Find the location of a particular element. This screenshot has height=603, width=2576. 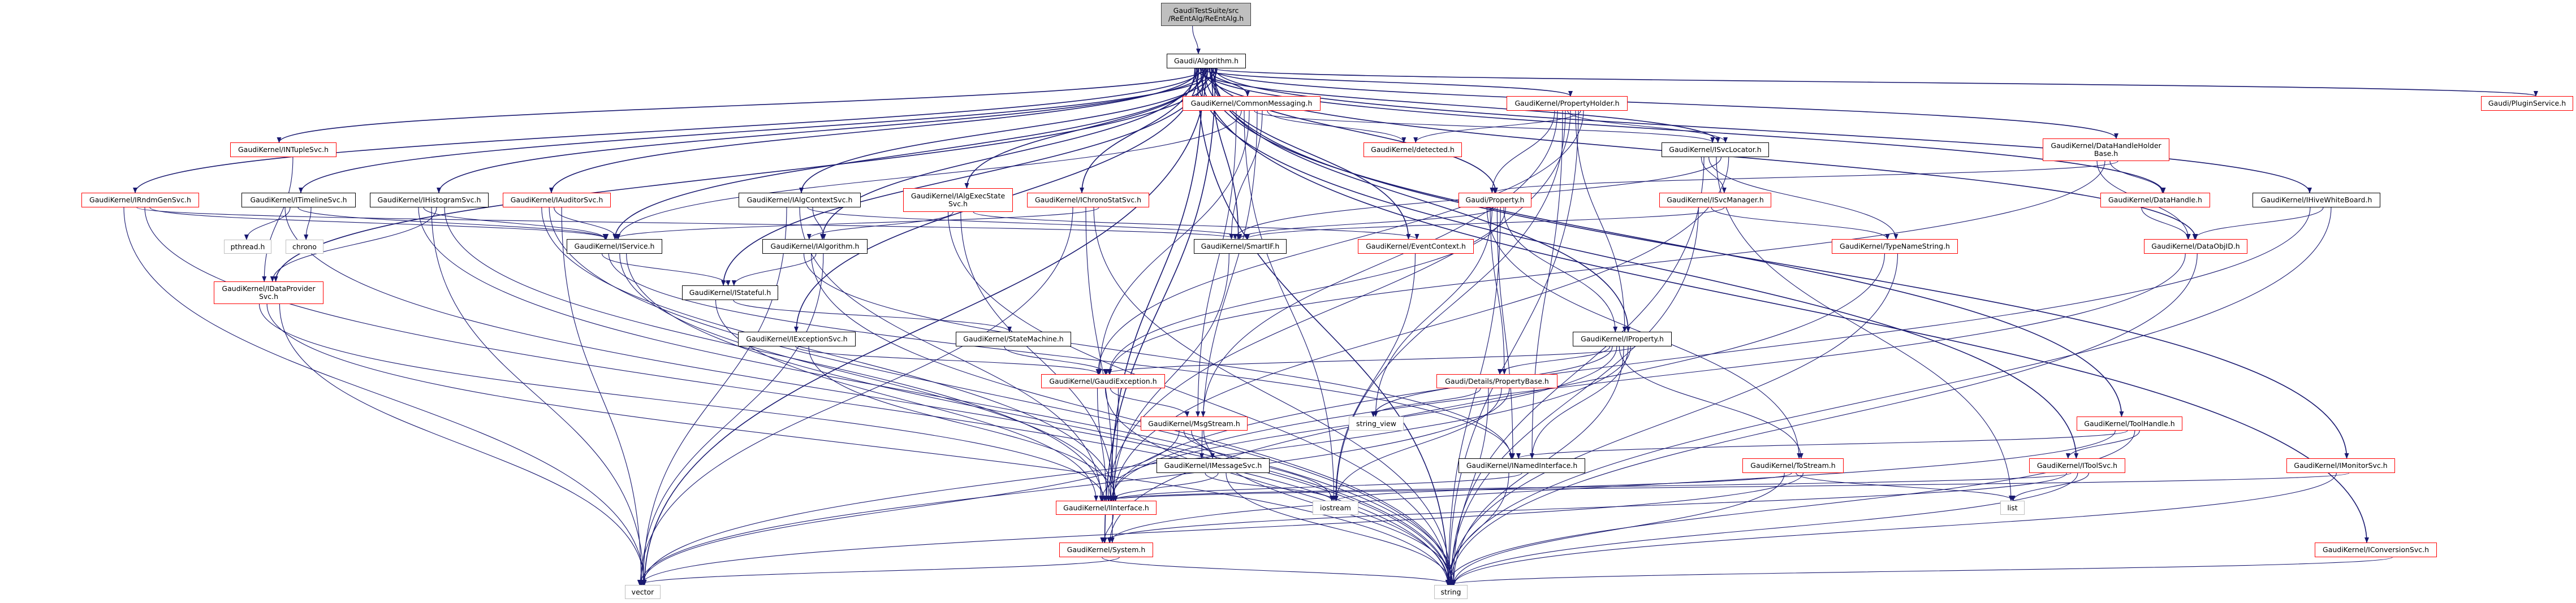

node-system: GaudiKernel/System.h is located at coordinates (1106, 550).